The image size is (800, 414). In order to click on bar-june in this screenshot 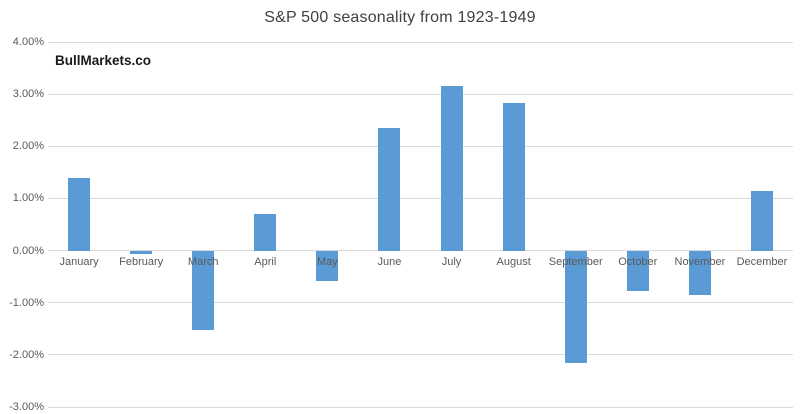, I will do `click(389, 189)`.